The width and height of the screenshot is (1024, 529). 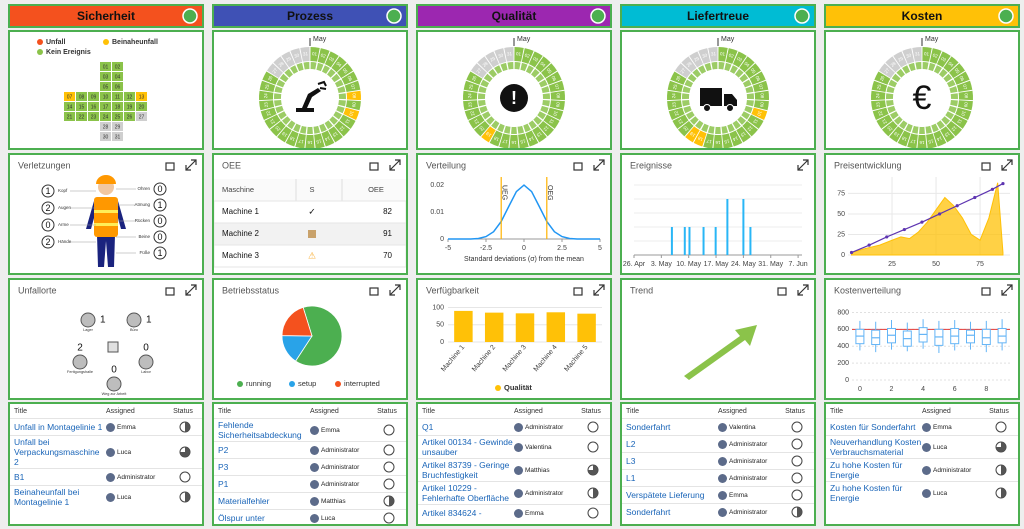 What do you see at coordinates (70, 107) in the screenshot?
I see `cross-day: 14` at bounding box center [70, 107].